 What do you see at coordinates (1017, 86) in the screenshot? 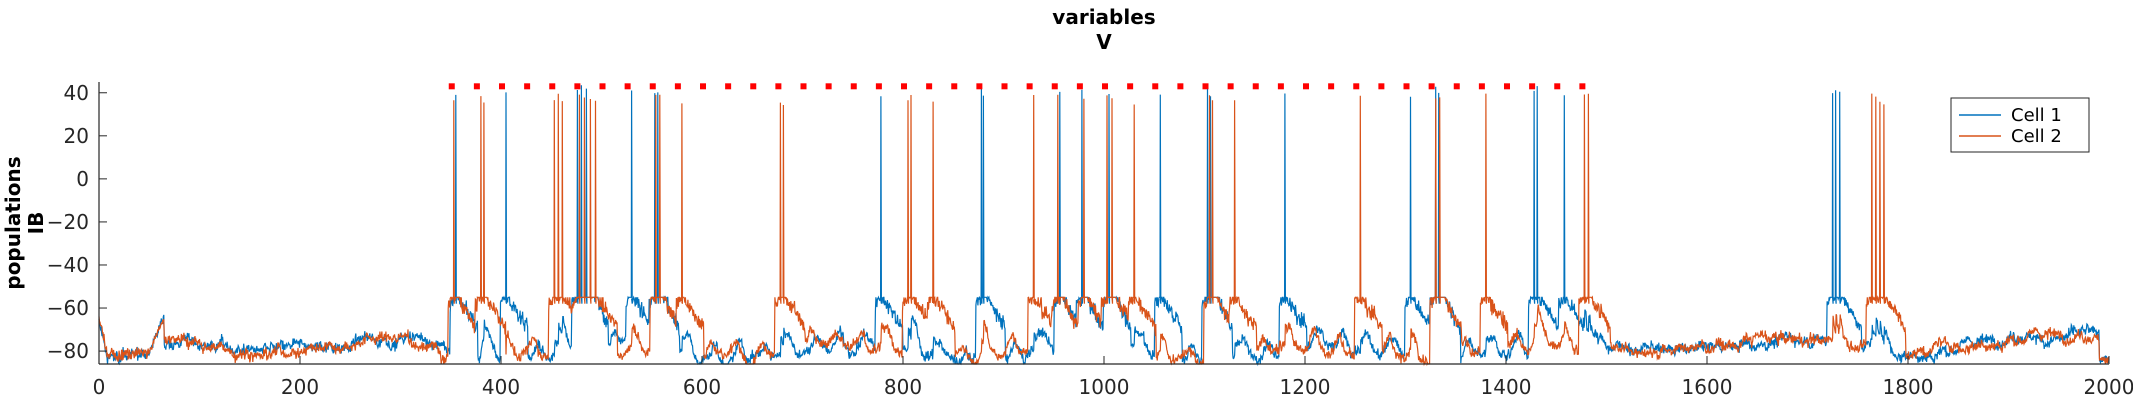
I see `spike-markers` at bounding box center [1017, 86].